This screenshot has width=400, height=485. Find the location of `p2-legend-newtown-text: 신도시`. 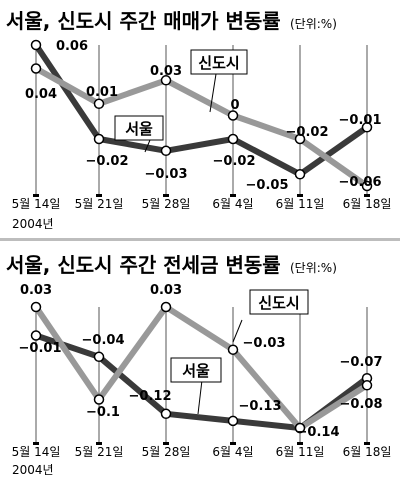

p2-legend-newtown-text: 신도시 is located at coordinates (278, 303).